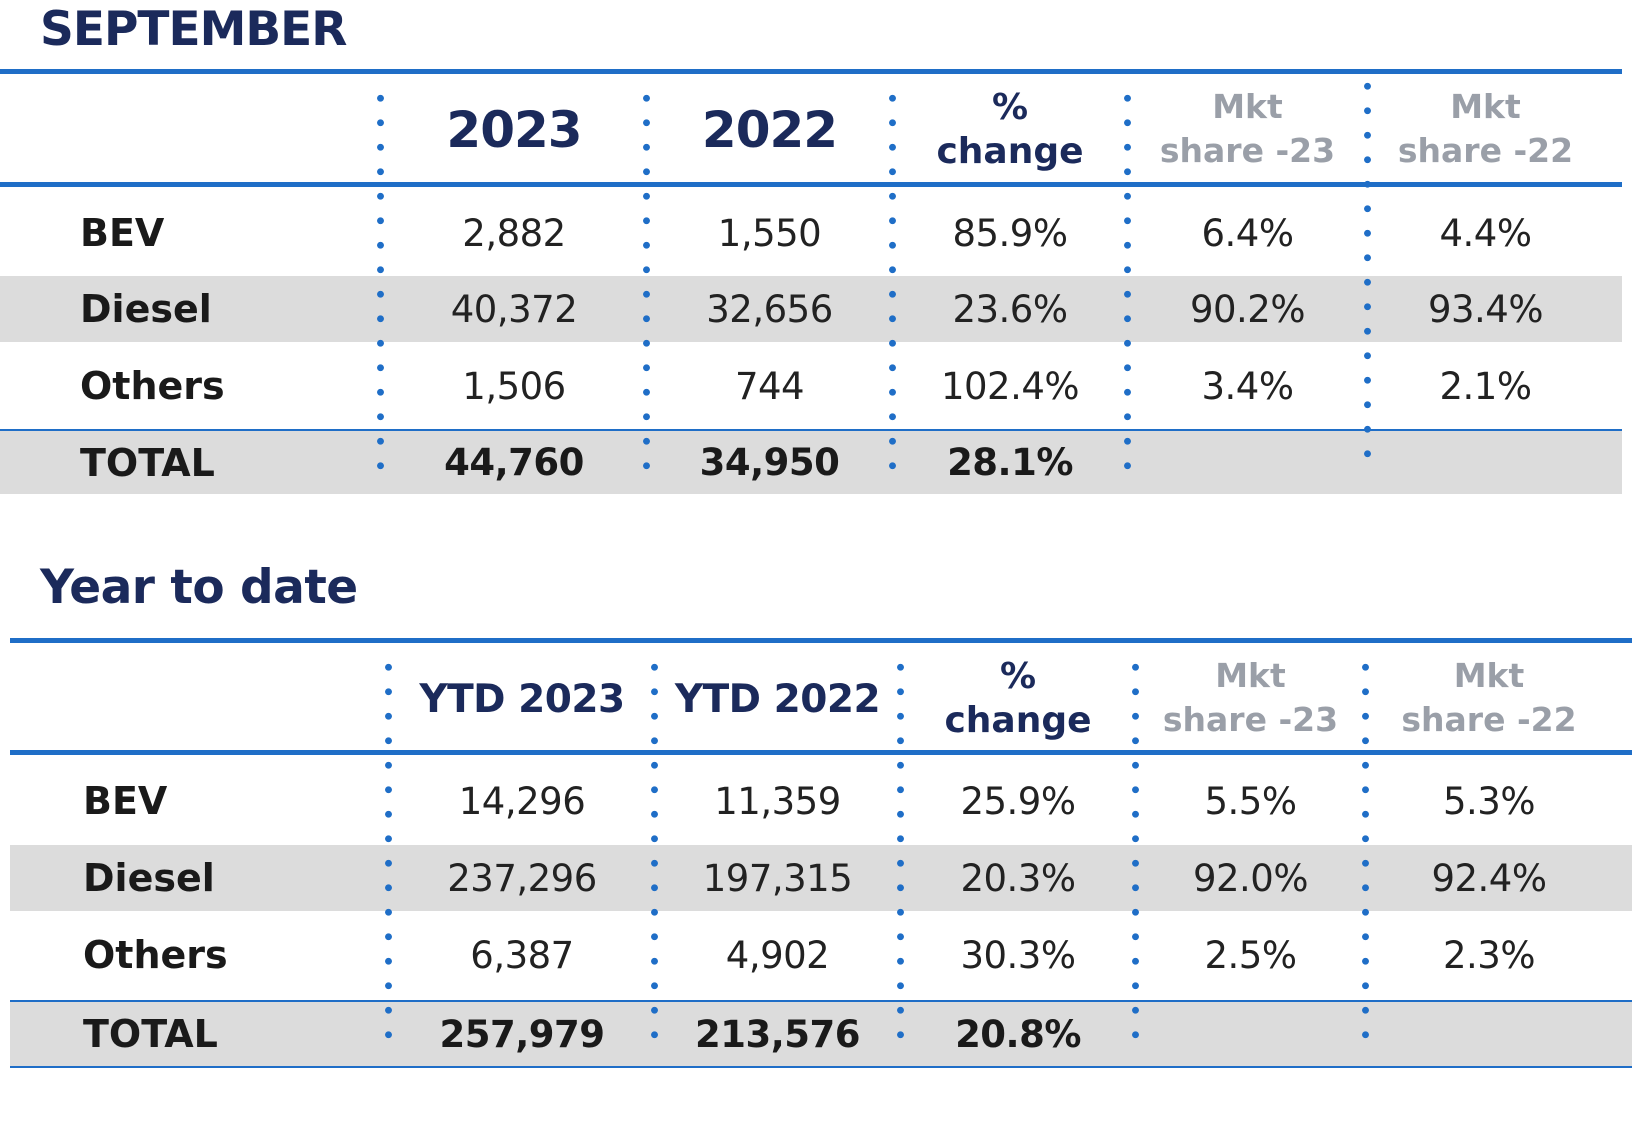 The height and width of the screenshot is (1127, 1637). What do you see at coordinates (514, 386) in the screenshot?
I see `value-2023: 1,506` at bounding box center [514, 386].